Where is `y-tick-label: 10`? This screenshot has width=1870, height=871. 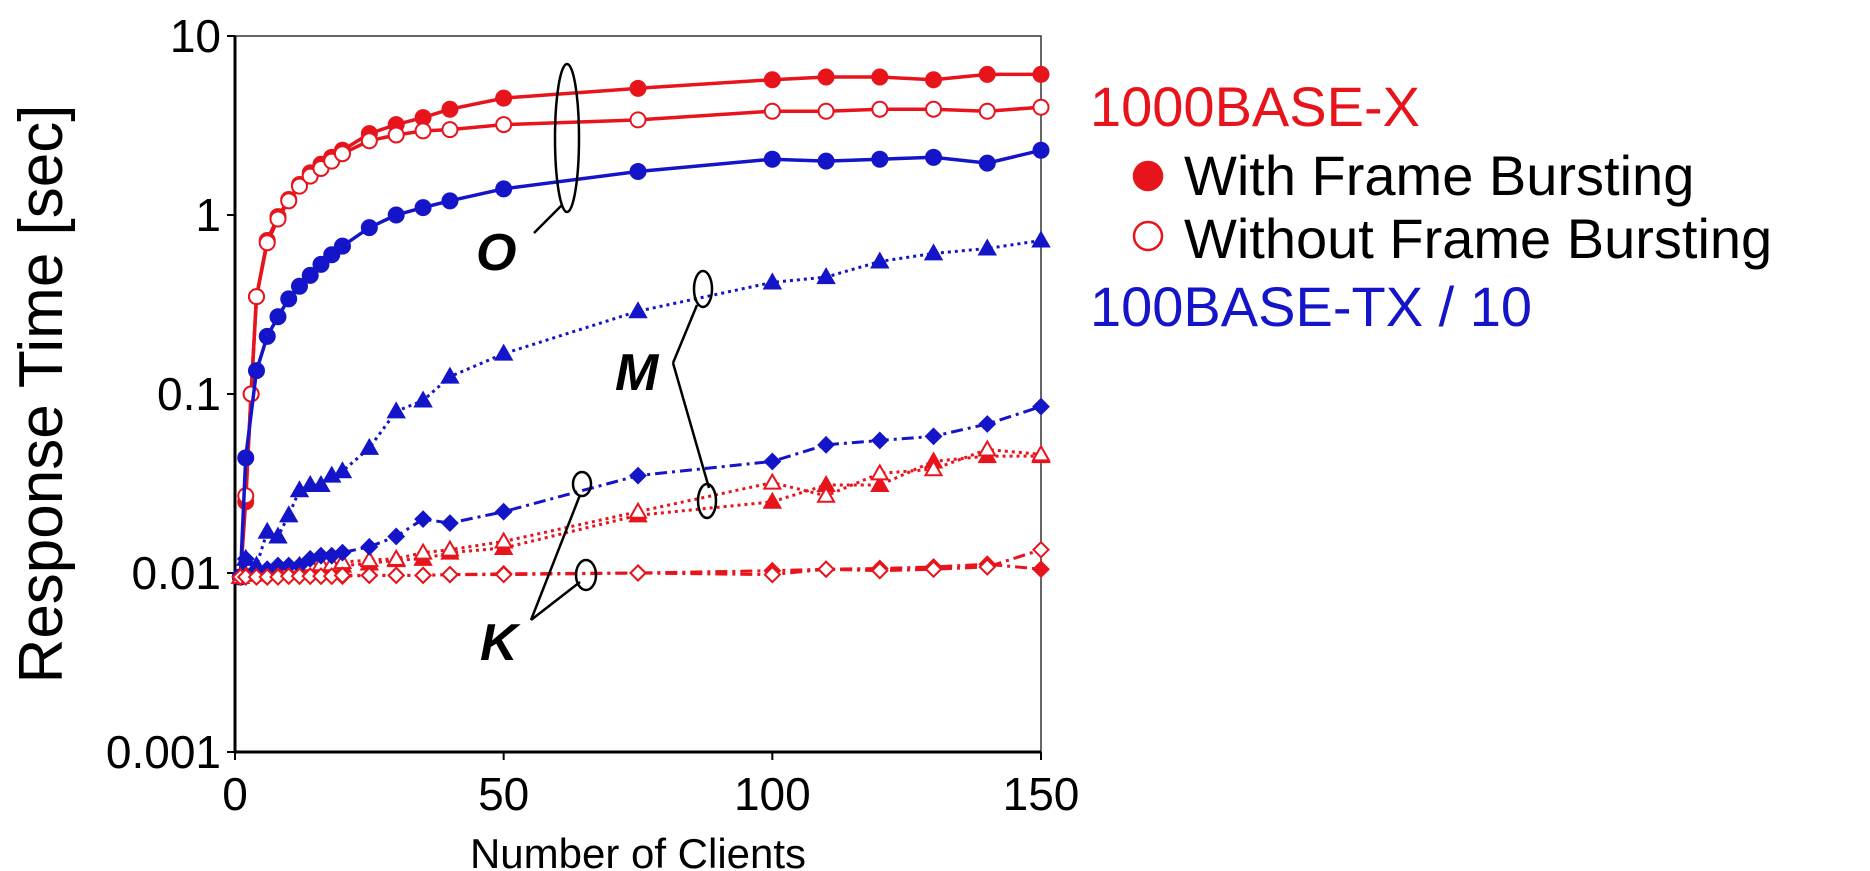 y-tick-label: 10 is located at coordinates (195, 36).